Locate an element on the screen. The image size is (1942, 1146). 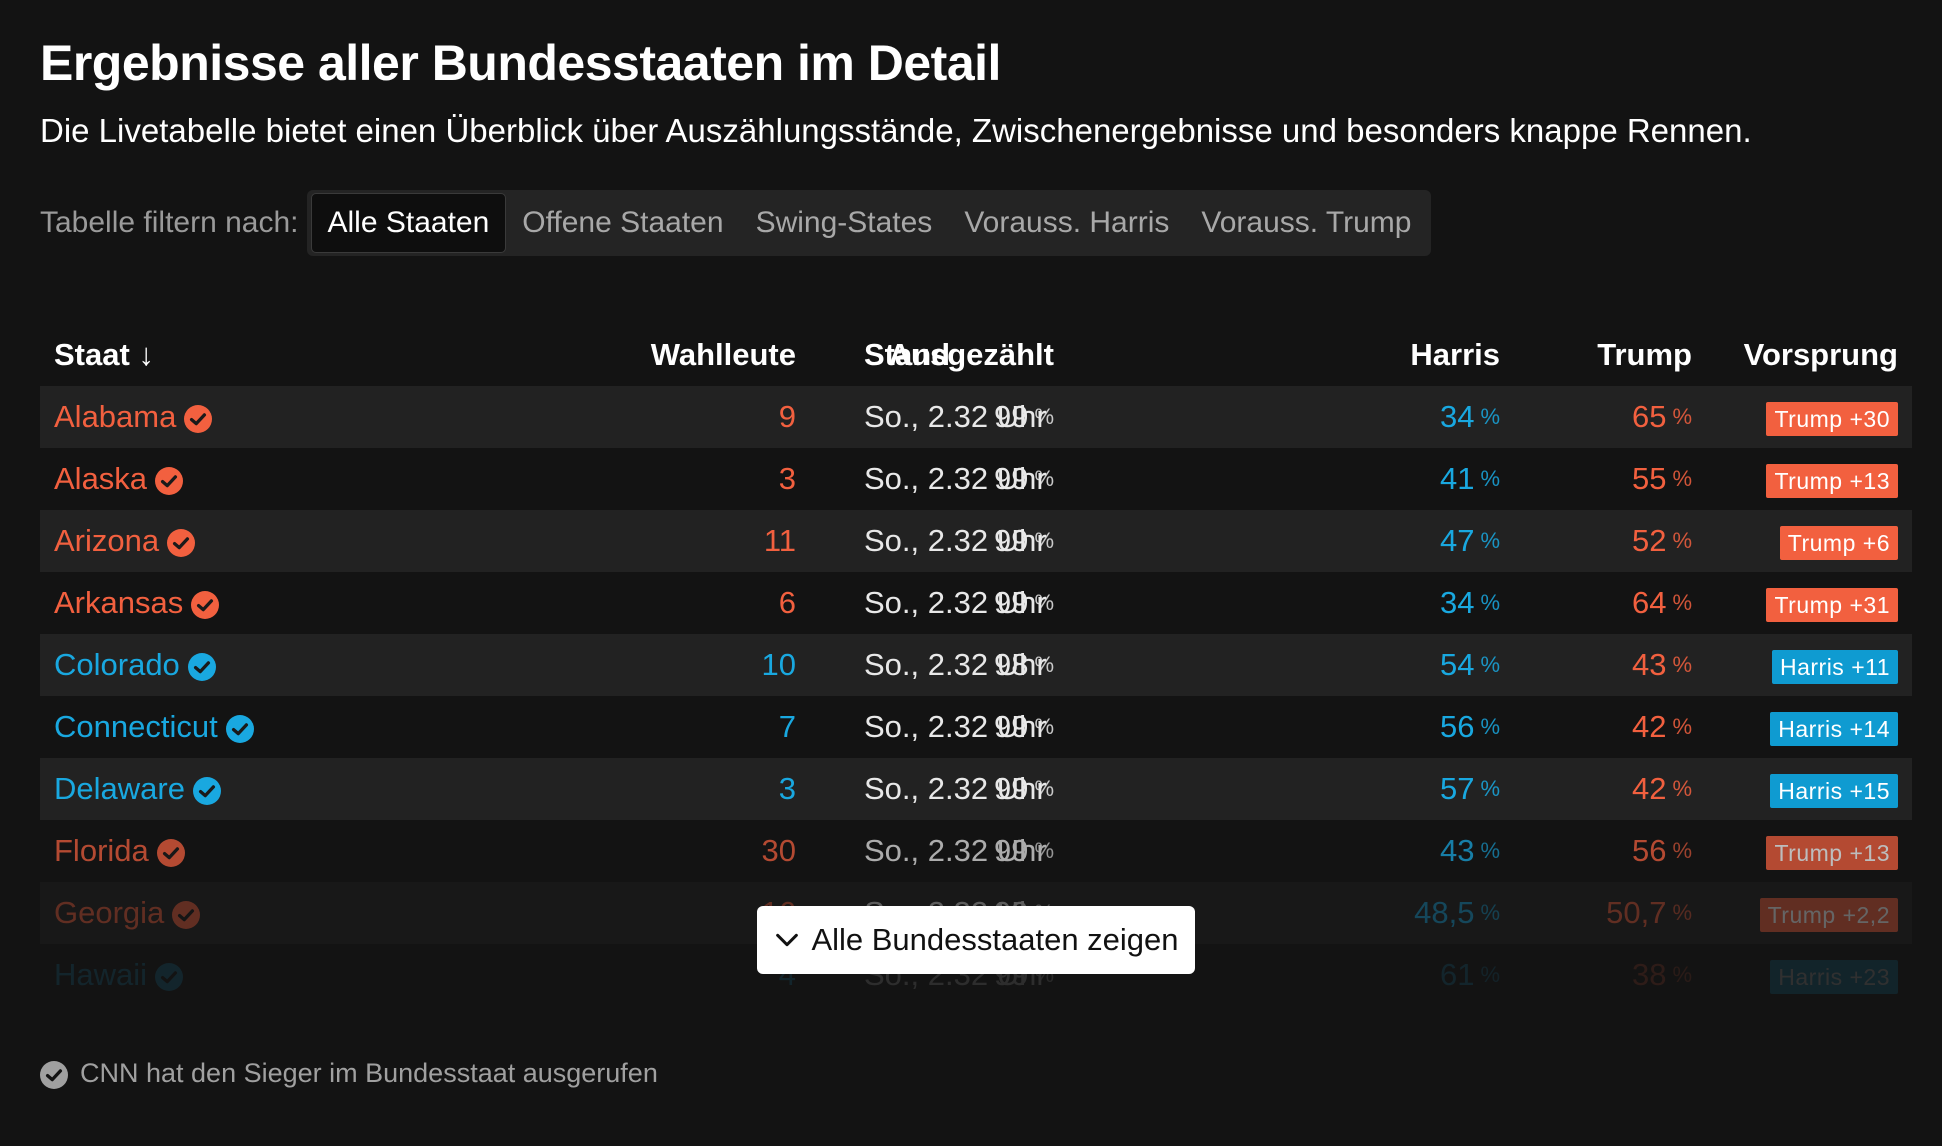
filter-swing-states: Swing-States is located at coordinates (844, 222).